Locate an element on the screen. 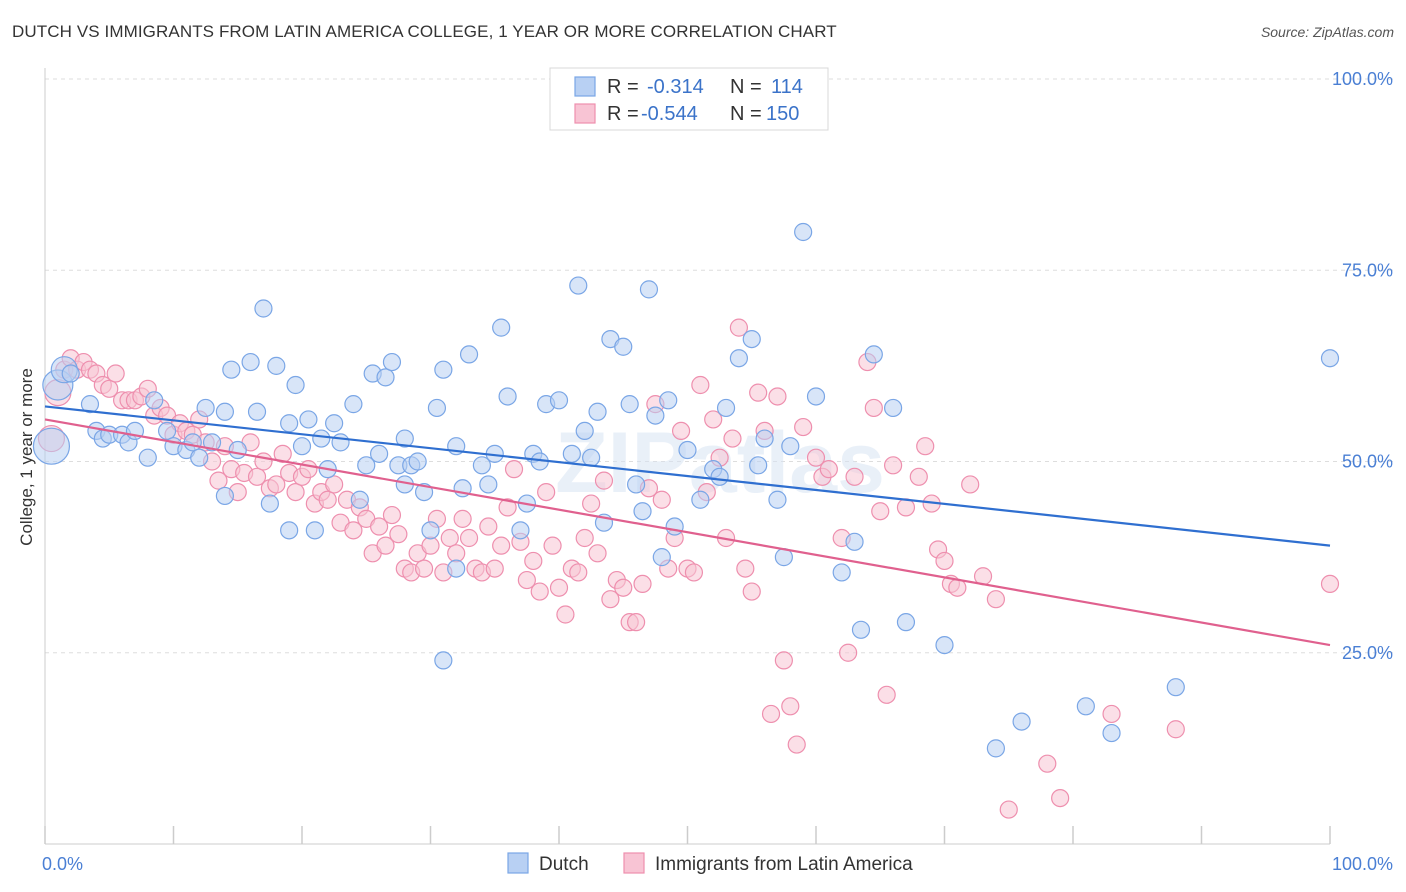  bottom-legend-label-dutch: Dutch is located at coordinates (564, 864).